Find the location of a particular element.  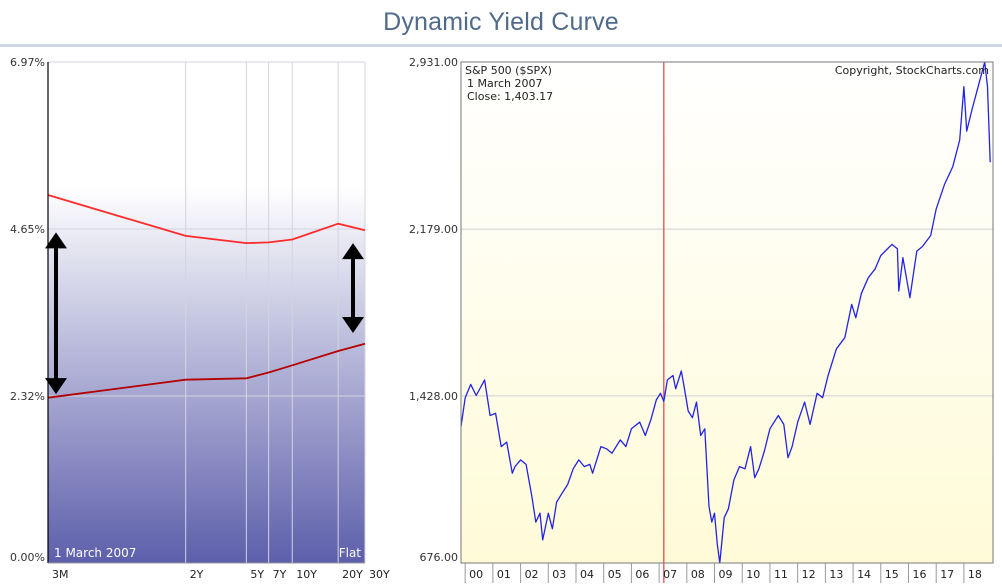

spx-x-tick: 11 is located at coordinates (781, 574).